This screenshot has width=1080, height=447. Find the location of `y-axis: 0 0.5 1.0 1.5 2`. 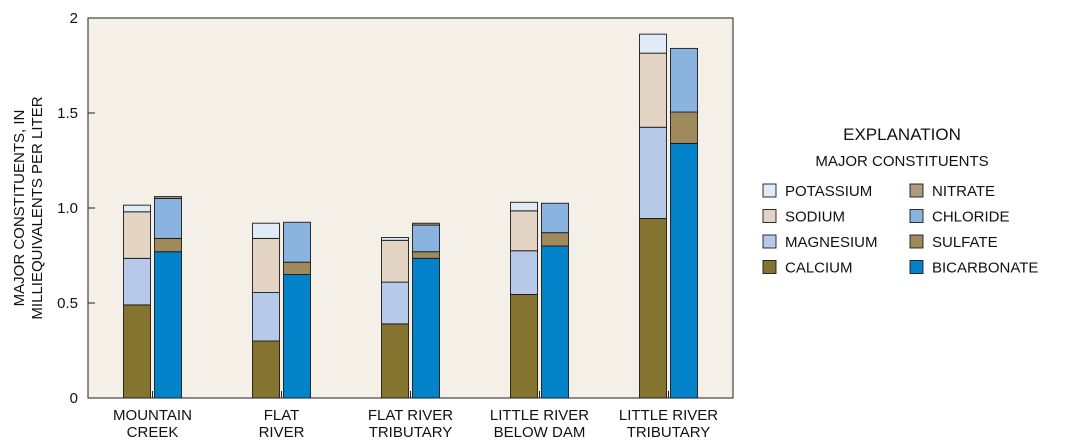

y-axis: 0 0.5 1.0 1.5 2 is located at coordinates (76, 208).